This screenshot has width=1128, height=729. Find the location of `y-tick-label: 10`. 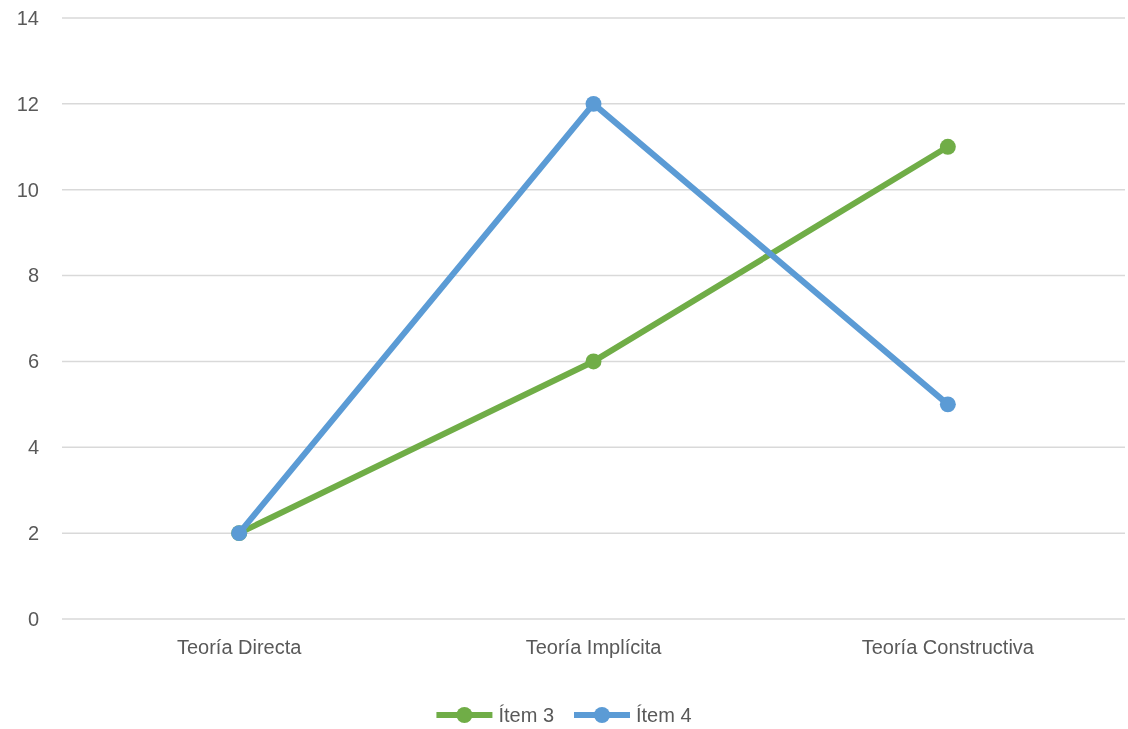

y-tick-label: 10 is located at coordinates (27, 189).